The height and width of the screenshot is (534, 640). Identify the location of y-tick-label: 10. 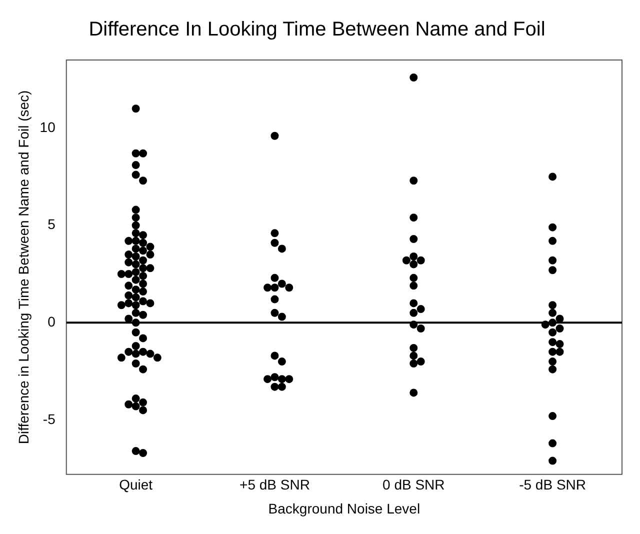
(48, 126).